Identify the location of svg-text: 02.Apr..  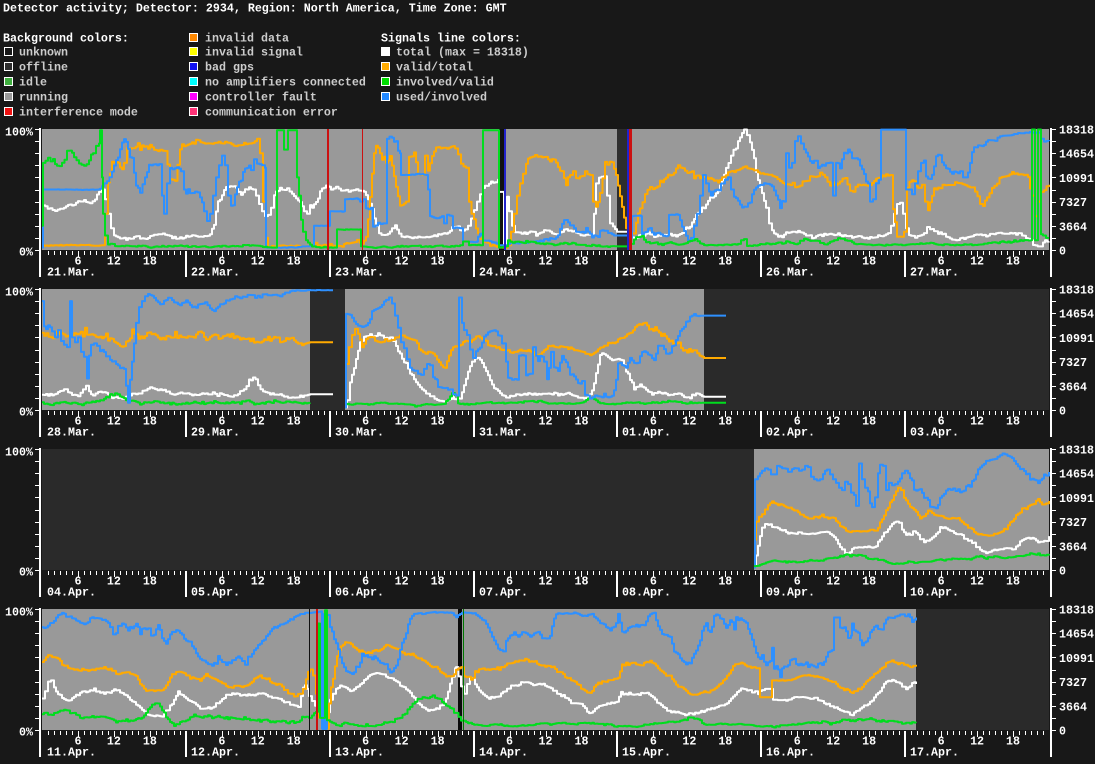
(790, 433).